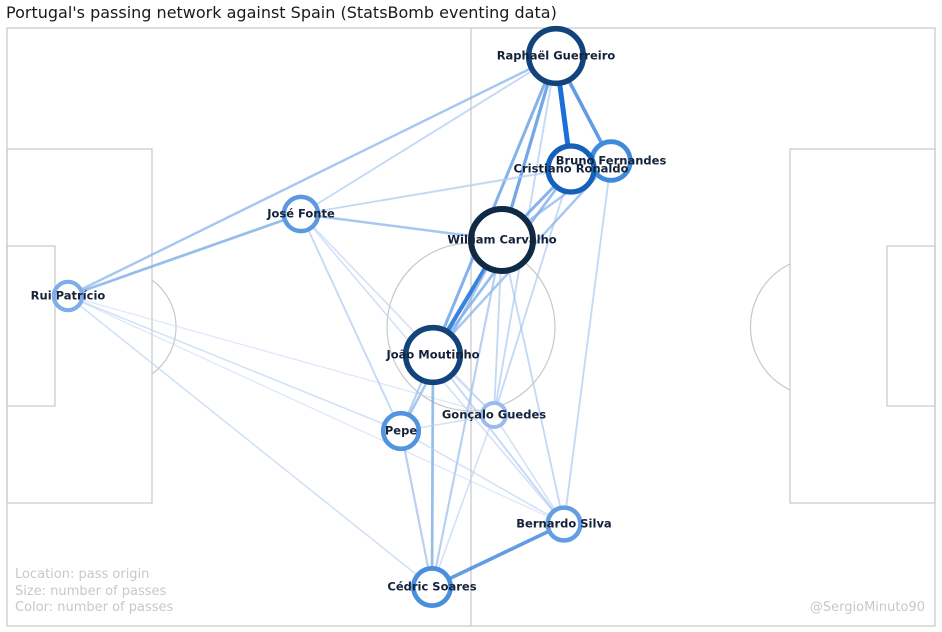 The image size is (942, 632). I want to click on player-label-moutinho: João Moutinho, so click(432, 355).